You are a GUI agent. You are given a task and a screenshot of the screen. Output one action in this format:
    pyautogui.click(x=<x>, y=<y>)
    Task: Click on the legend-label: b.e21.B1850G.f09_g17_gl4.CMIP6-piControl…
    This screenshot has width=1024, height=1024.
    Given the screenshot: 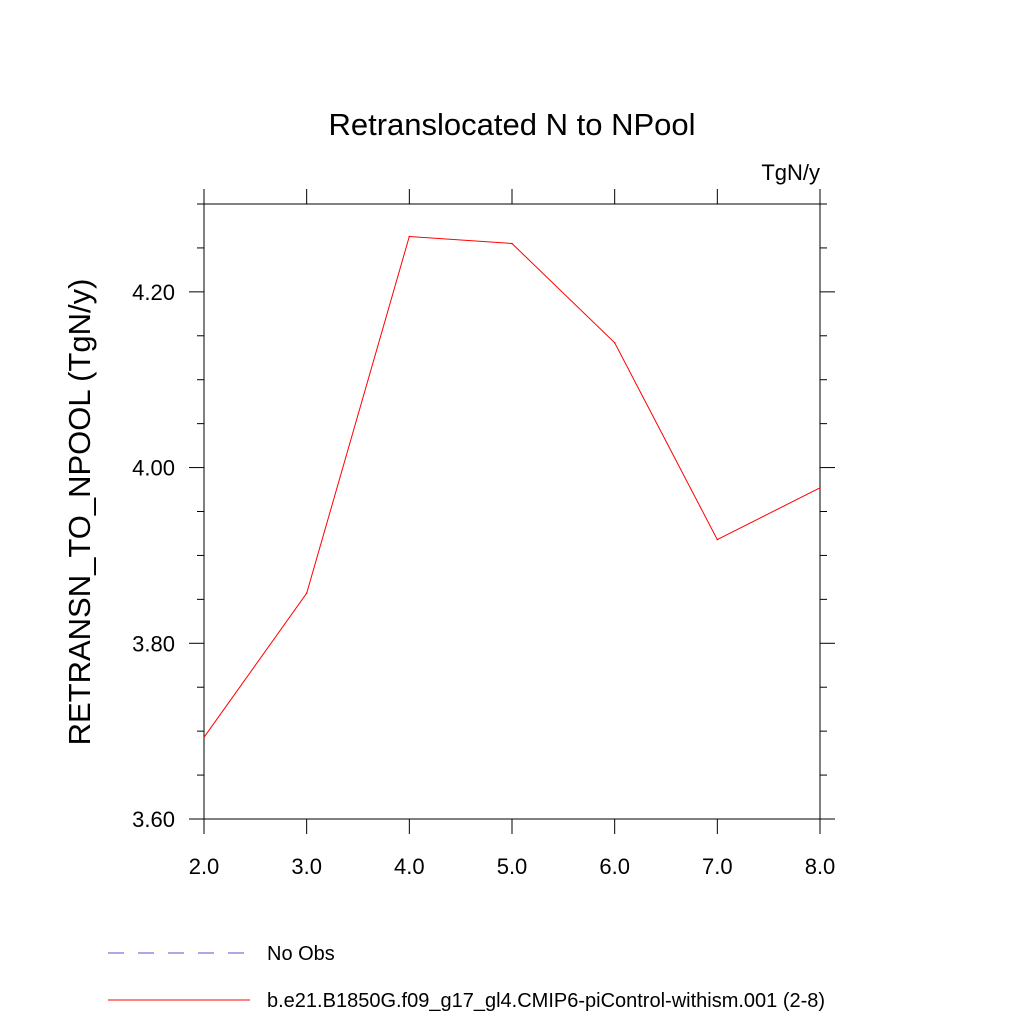 What is the action you would take?
    pyautogui.click(x=546, y=1001)
    